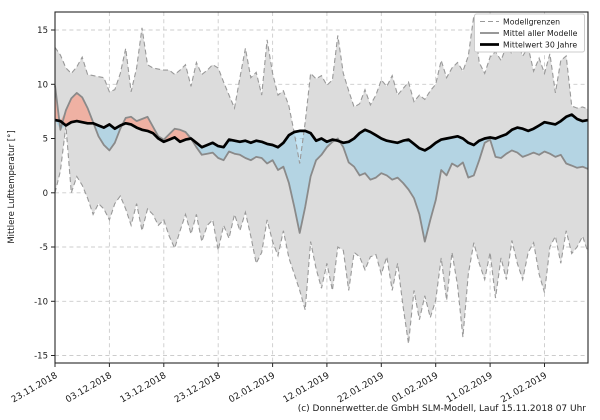 This screenshot has width=600, height=420. Describe the element at coordinates (41, 302) in the screenshot. I see `y-tick-label: -10` at that location.